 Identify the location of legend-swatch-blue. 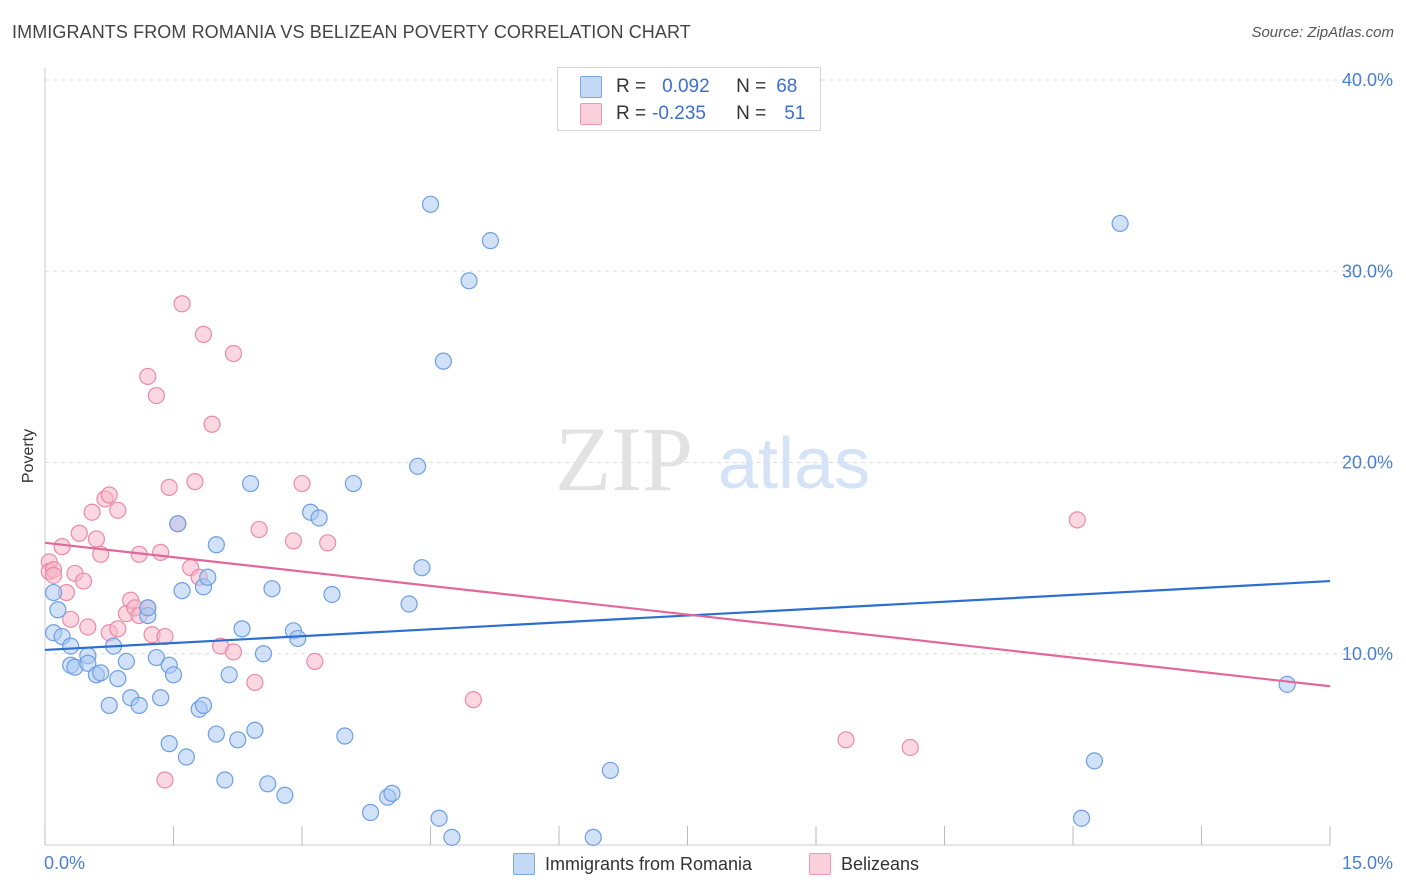
(591, 87).